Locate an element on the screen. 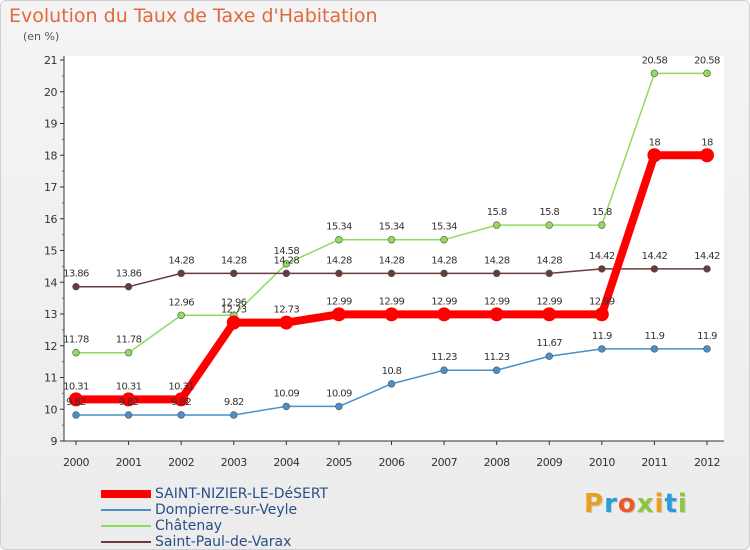 The width and height of the screenshot is (750, 550). x-tick-label: 2002 is located at coordinates (181, 462).